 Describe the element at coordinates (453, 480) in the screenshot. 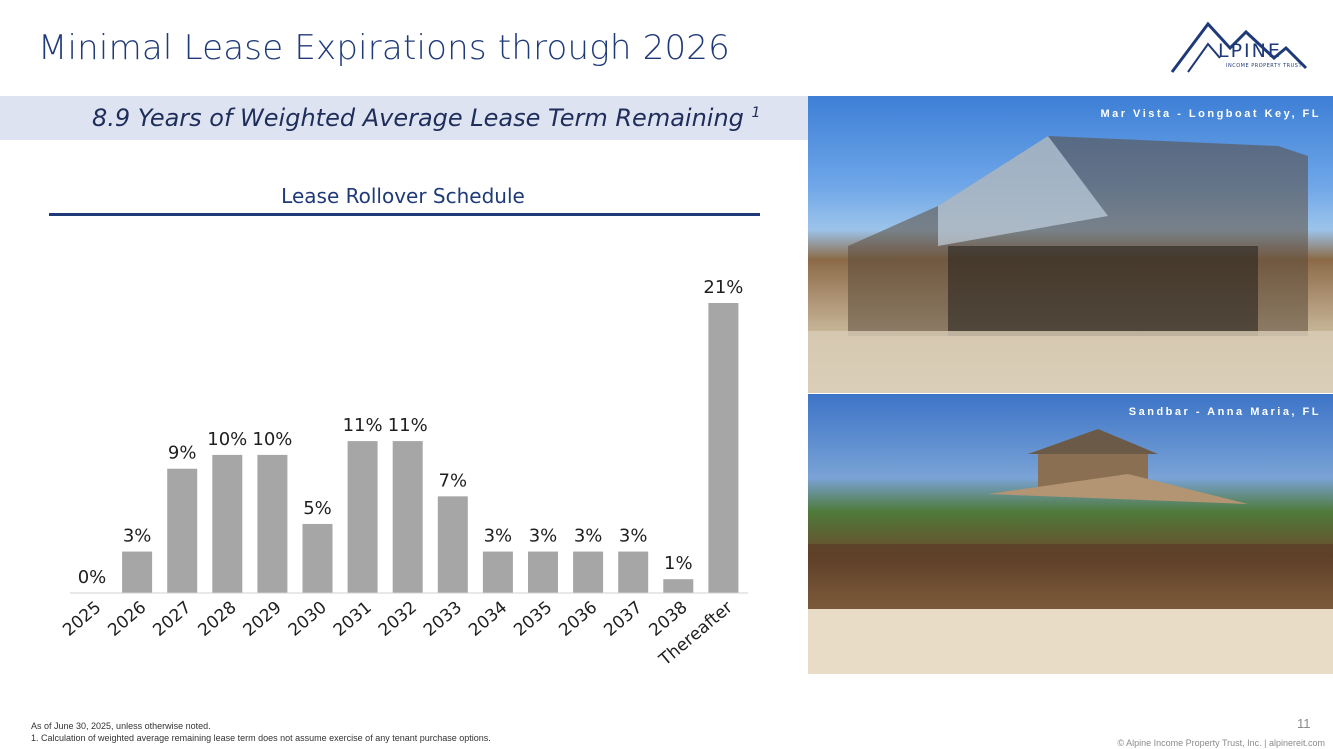

I see `data-label: 7%` at that location.